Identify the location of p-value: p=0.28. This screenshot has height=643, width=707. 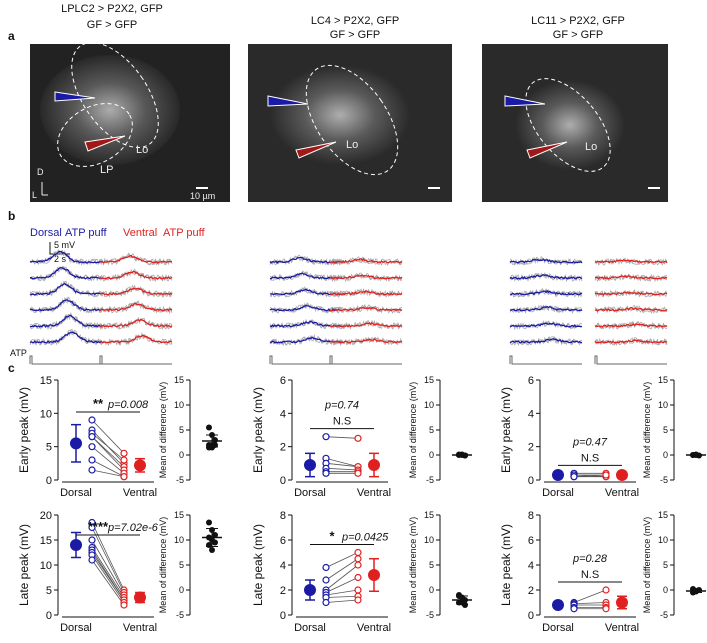
(590, 559).